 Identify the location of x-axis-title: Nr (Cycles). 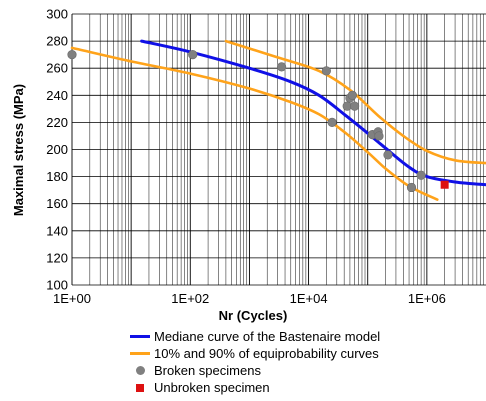
(253, 315).